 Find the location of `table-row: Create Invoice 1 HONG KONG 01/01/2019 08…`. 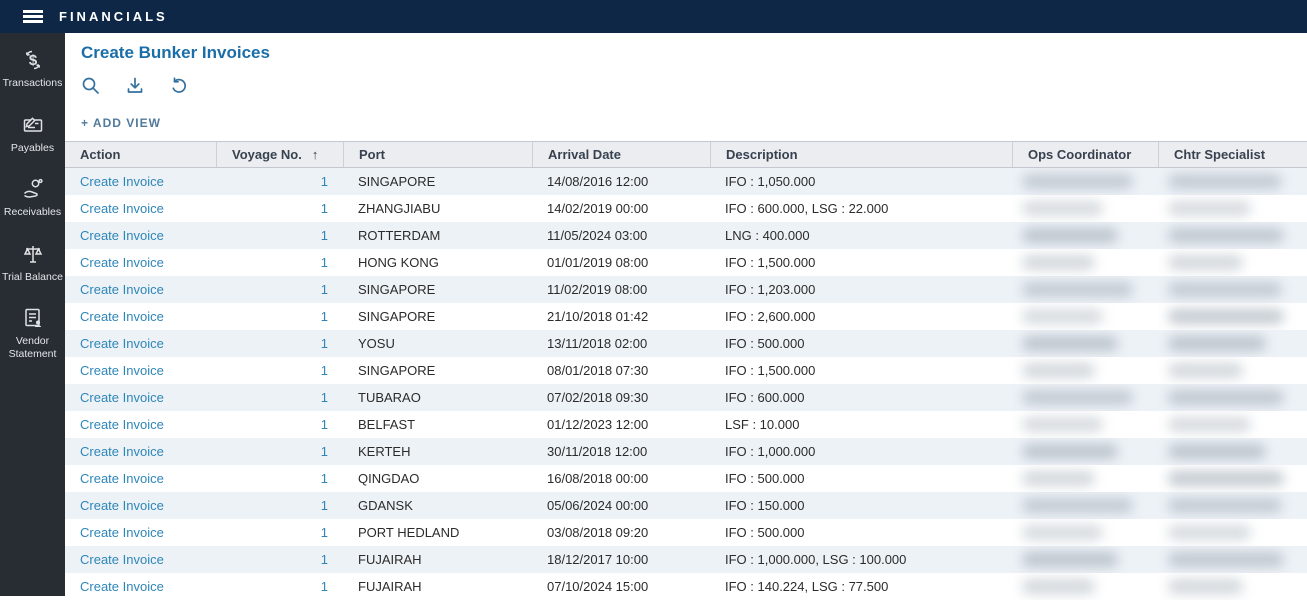

table-row: Create Invoice 1 HONG KONG 01/01/2019 08… is located at coordinates (686, 262).